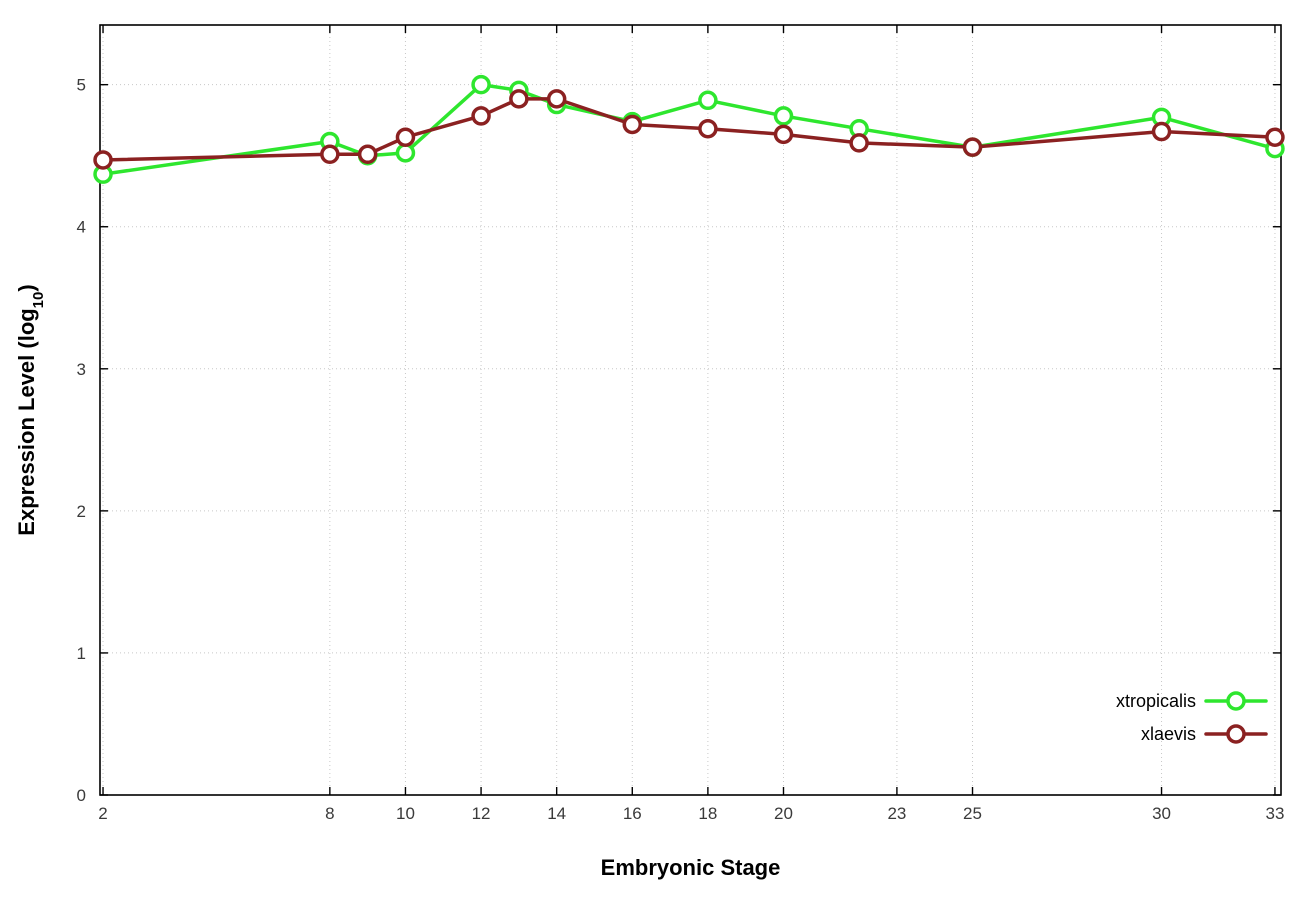 The width and height of the screenshot is (1296, 907). Describe the element at coordinates (405, 813) in the screenshot. I see `x-tick-label: 10` at that location.